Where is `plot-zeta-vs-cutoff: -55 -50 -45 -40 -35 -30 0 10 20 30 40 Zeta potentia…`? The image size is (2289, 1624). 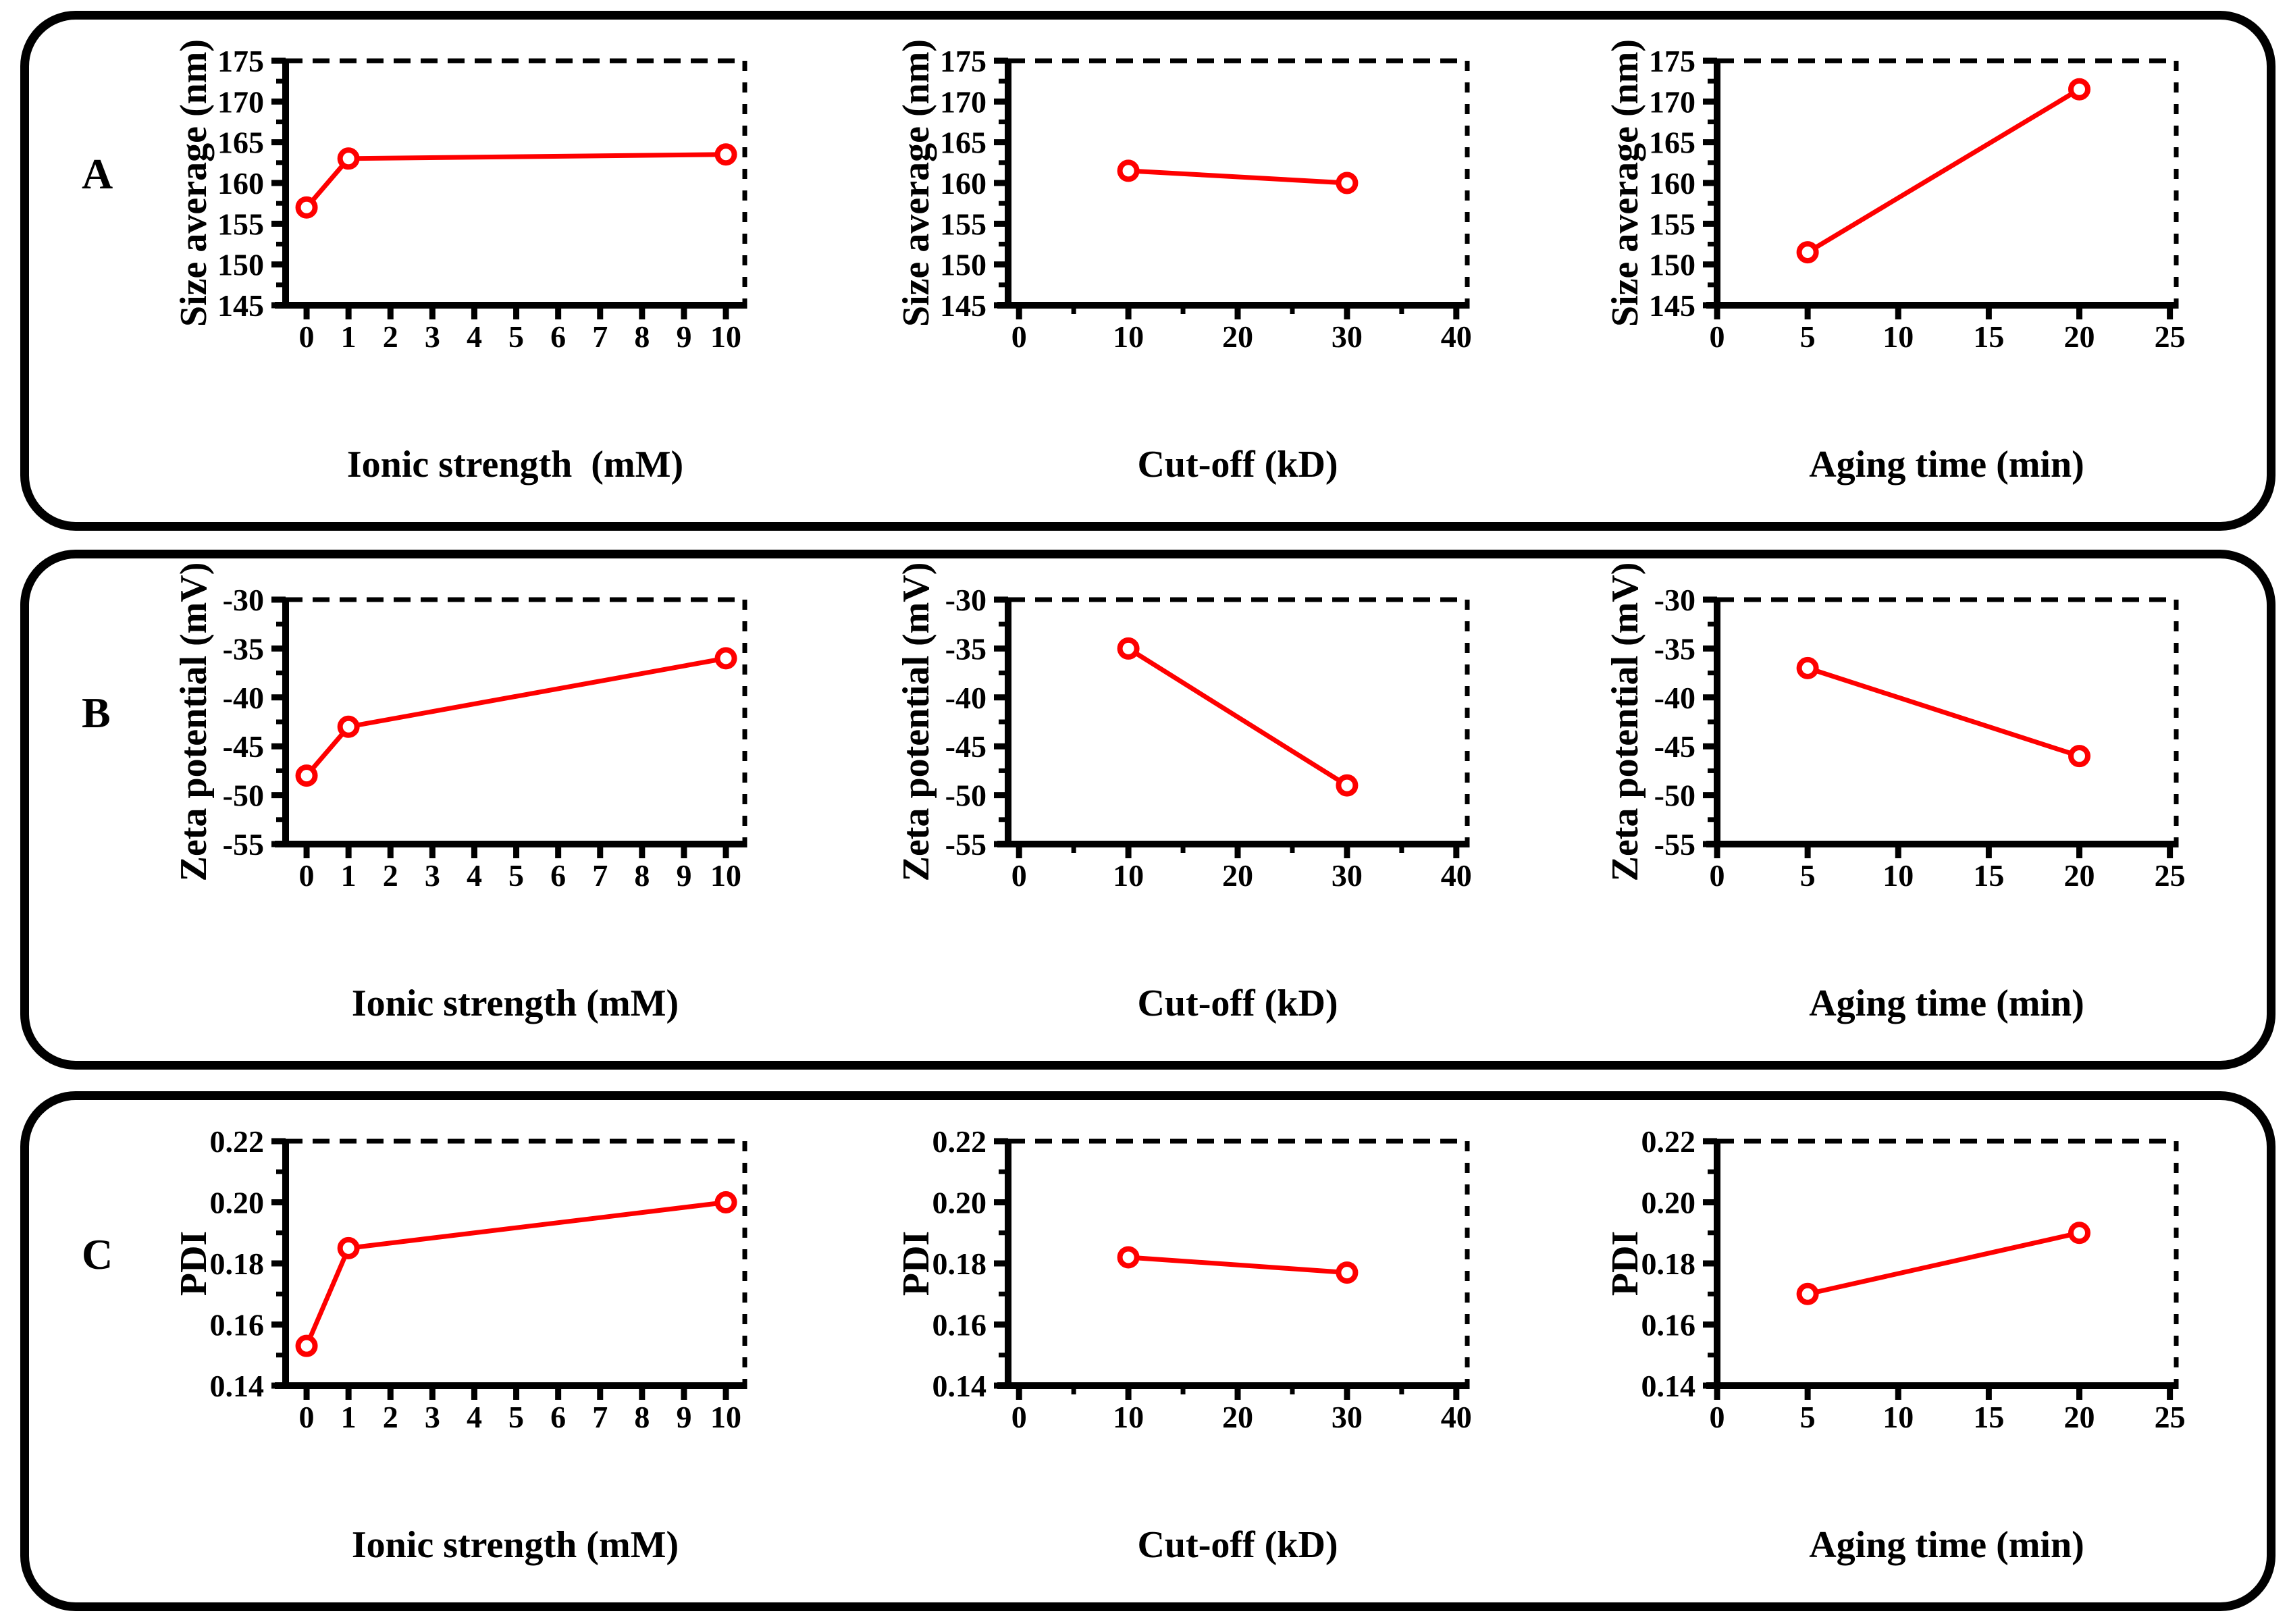 plot-zeta-vs-cutoff: -55 -50 -45 -40 -35 -30 0 10 20 30 40 Zeta potentia… is located at coordinates (1183, 793).